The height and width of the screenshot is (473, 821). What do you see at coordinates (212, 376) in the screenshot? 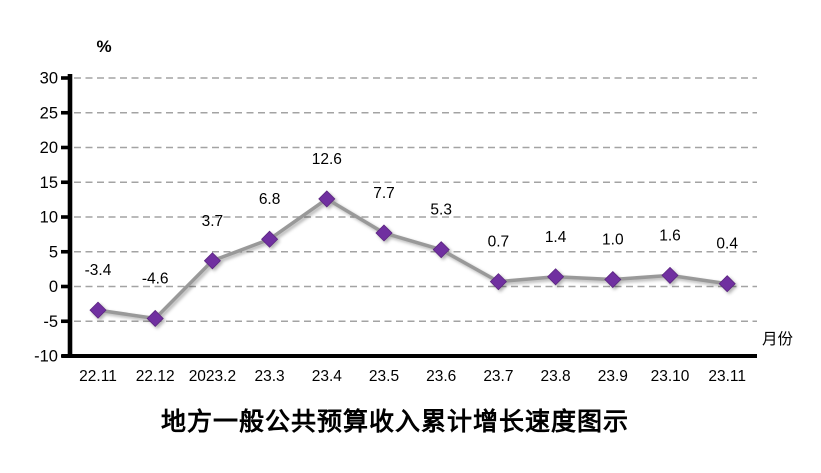
I see `x-tick-label: 2023.2` at bounding box center [212, 376].